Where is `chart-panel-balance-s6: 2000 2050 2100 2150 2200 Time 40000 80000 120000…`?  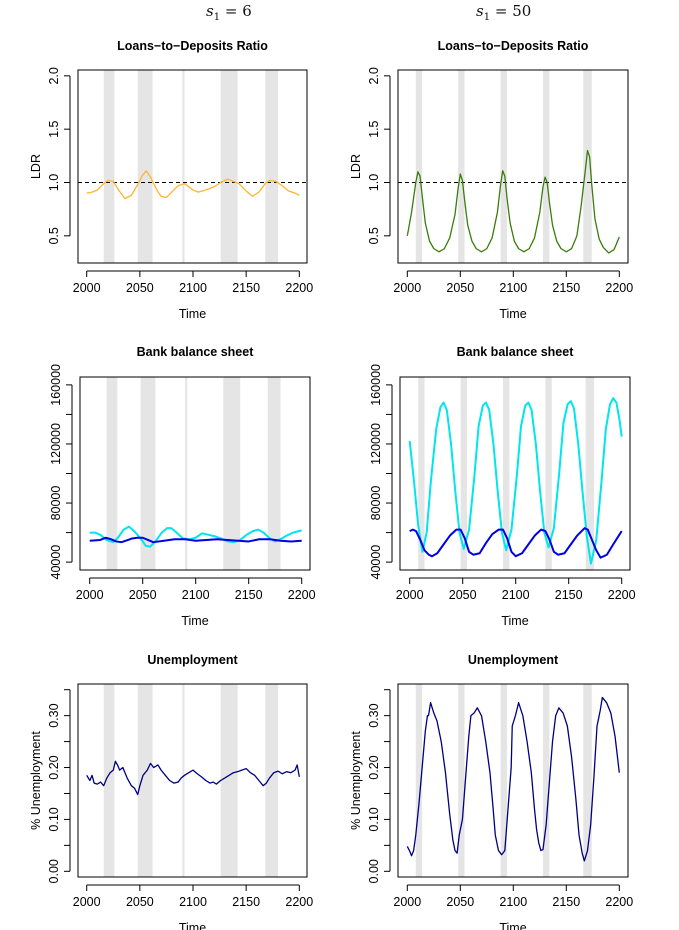
chart-panel-balance-s6: 2000 2050 2100 2150 2200 Time 40000 80000 120000… is located at coordinates (182, 486).